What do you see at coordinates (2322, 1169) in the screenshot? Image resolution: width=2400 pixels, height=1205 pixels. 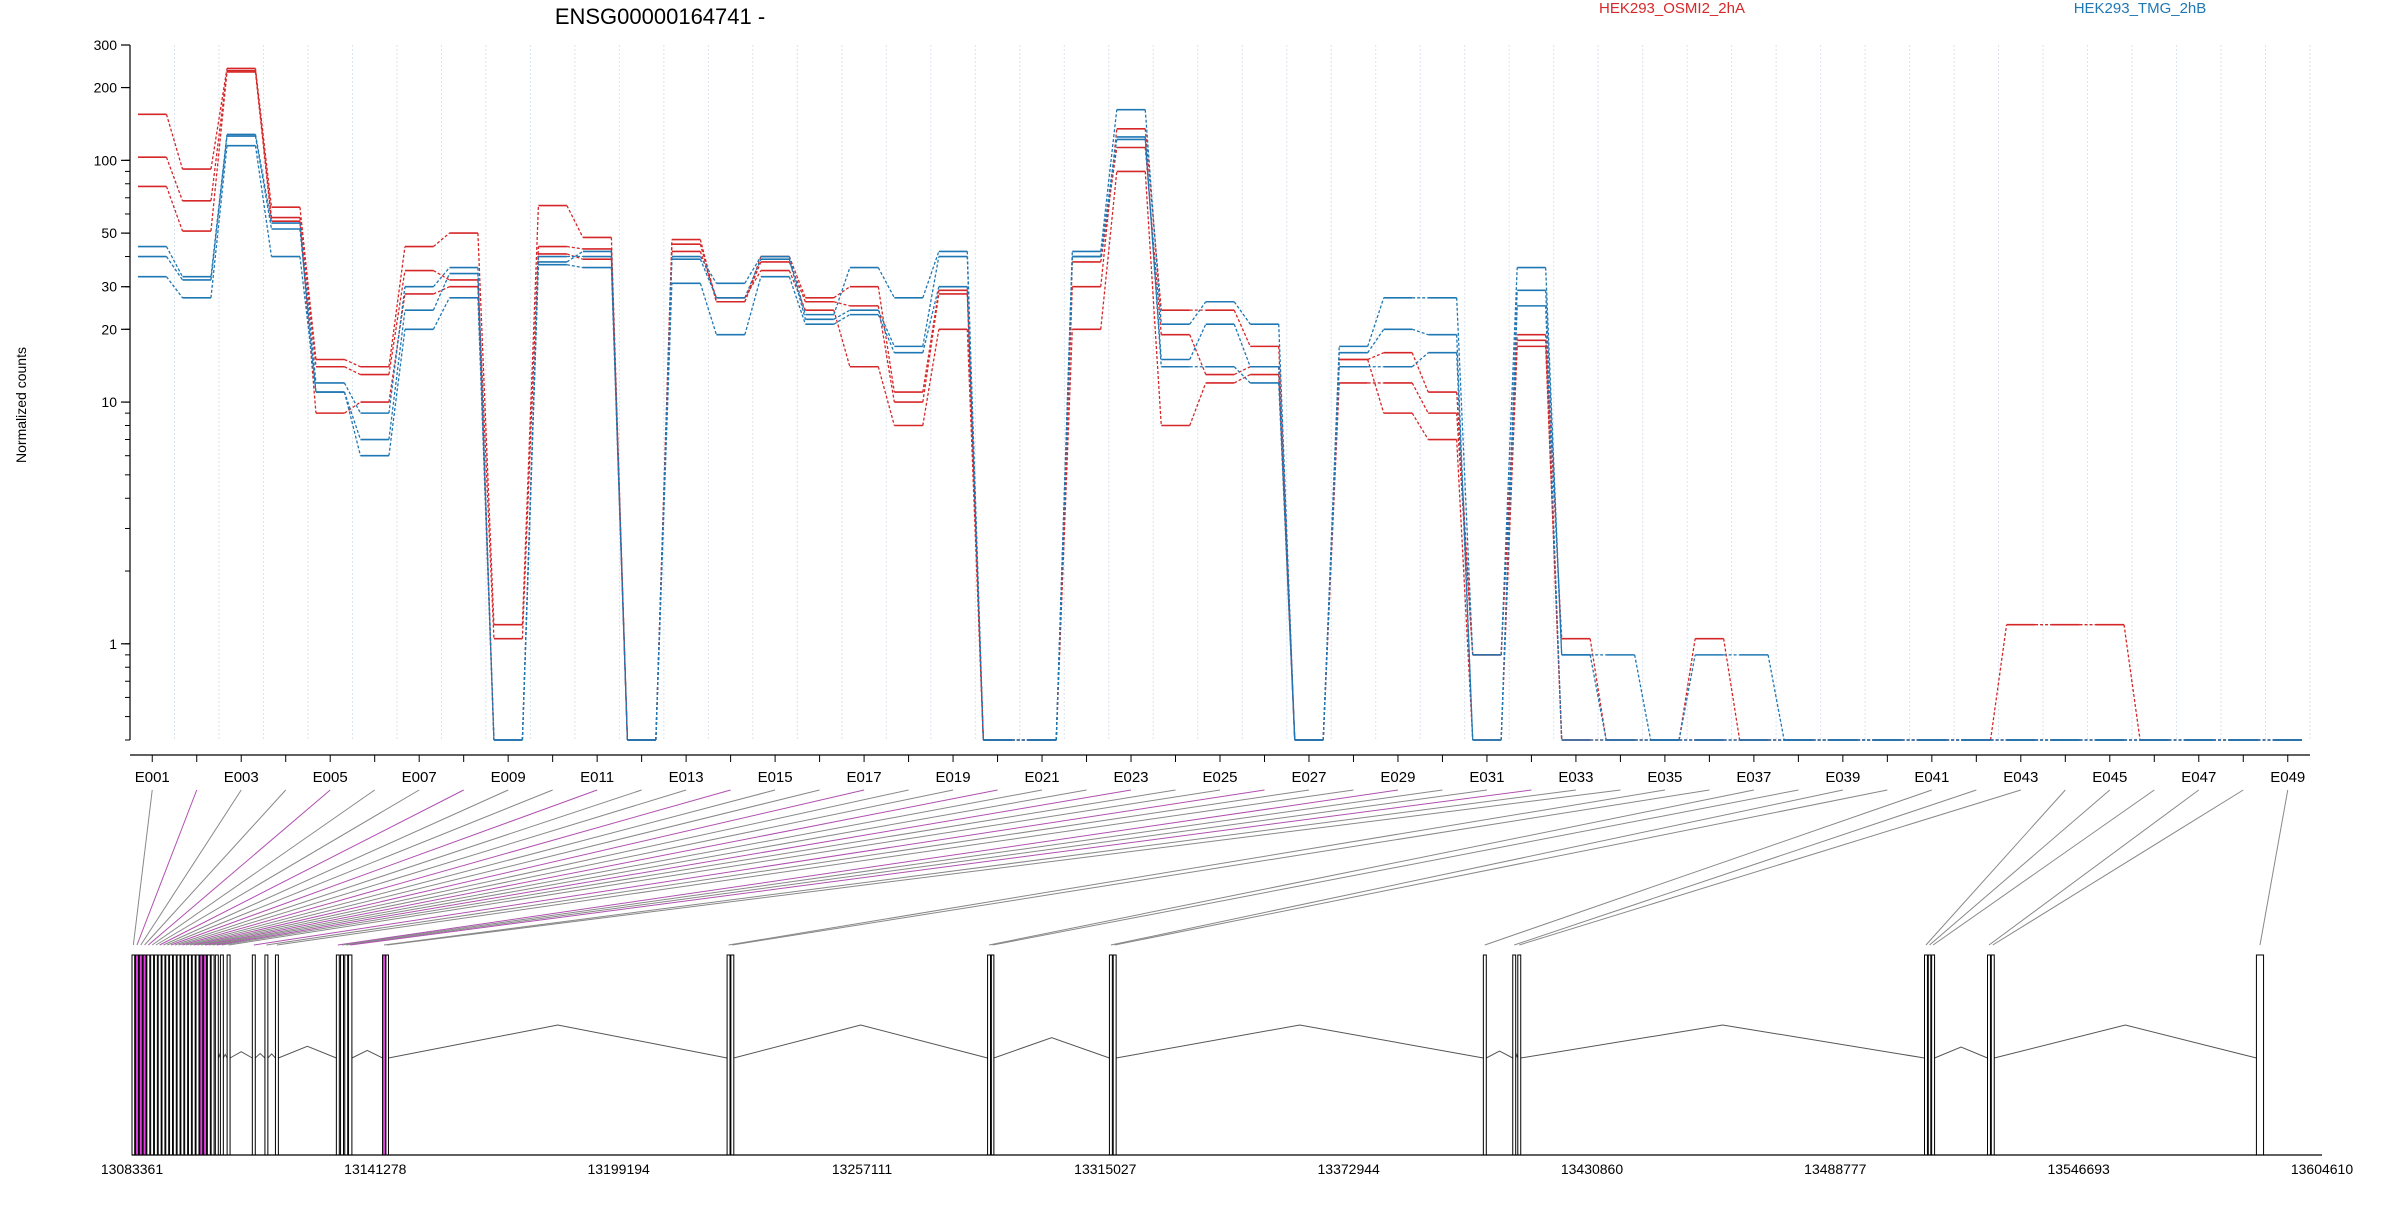 I see `genomic-tick-label: 13604610` at bounding box center [2322, 1169].